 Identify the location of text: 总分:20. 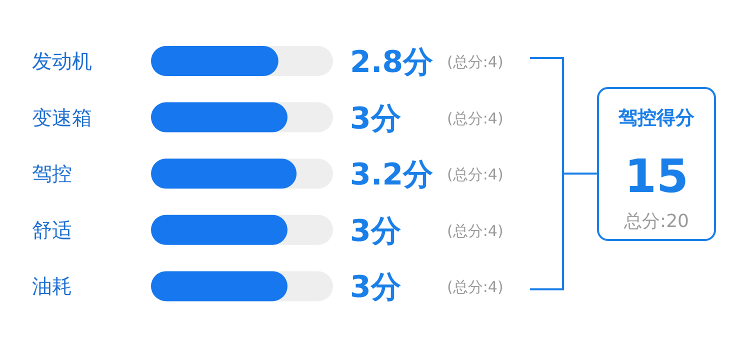
(656, 221).